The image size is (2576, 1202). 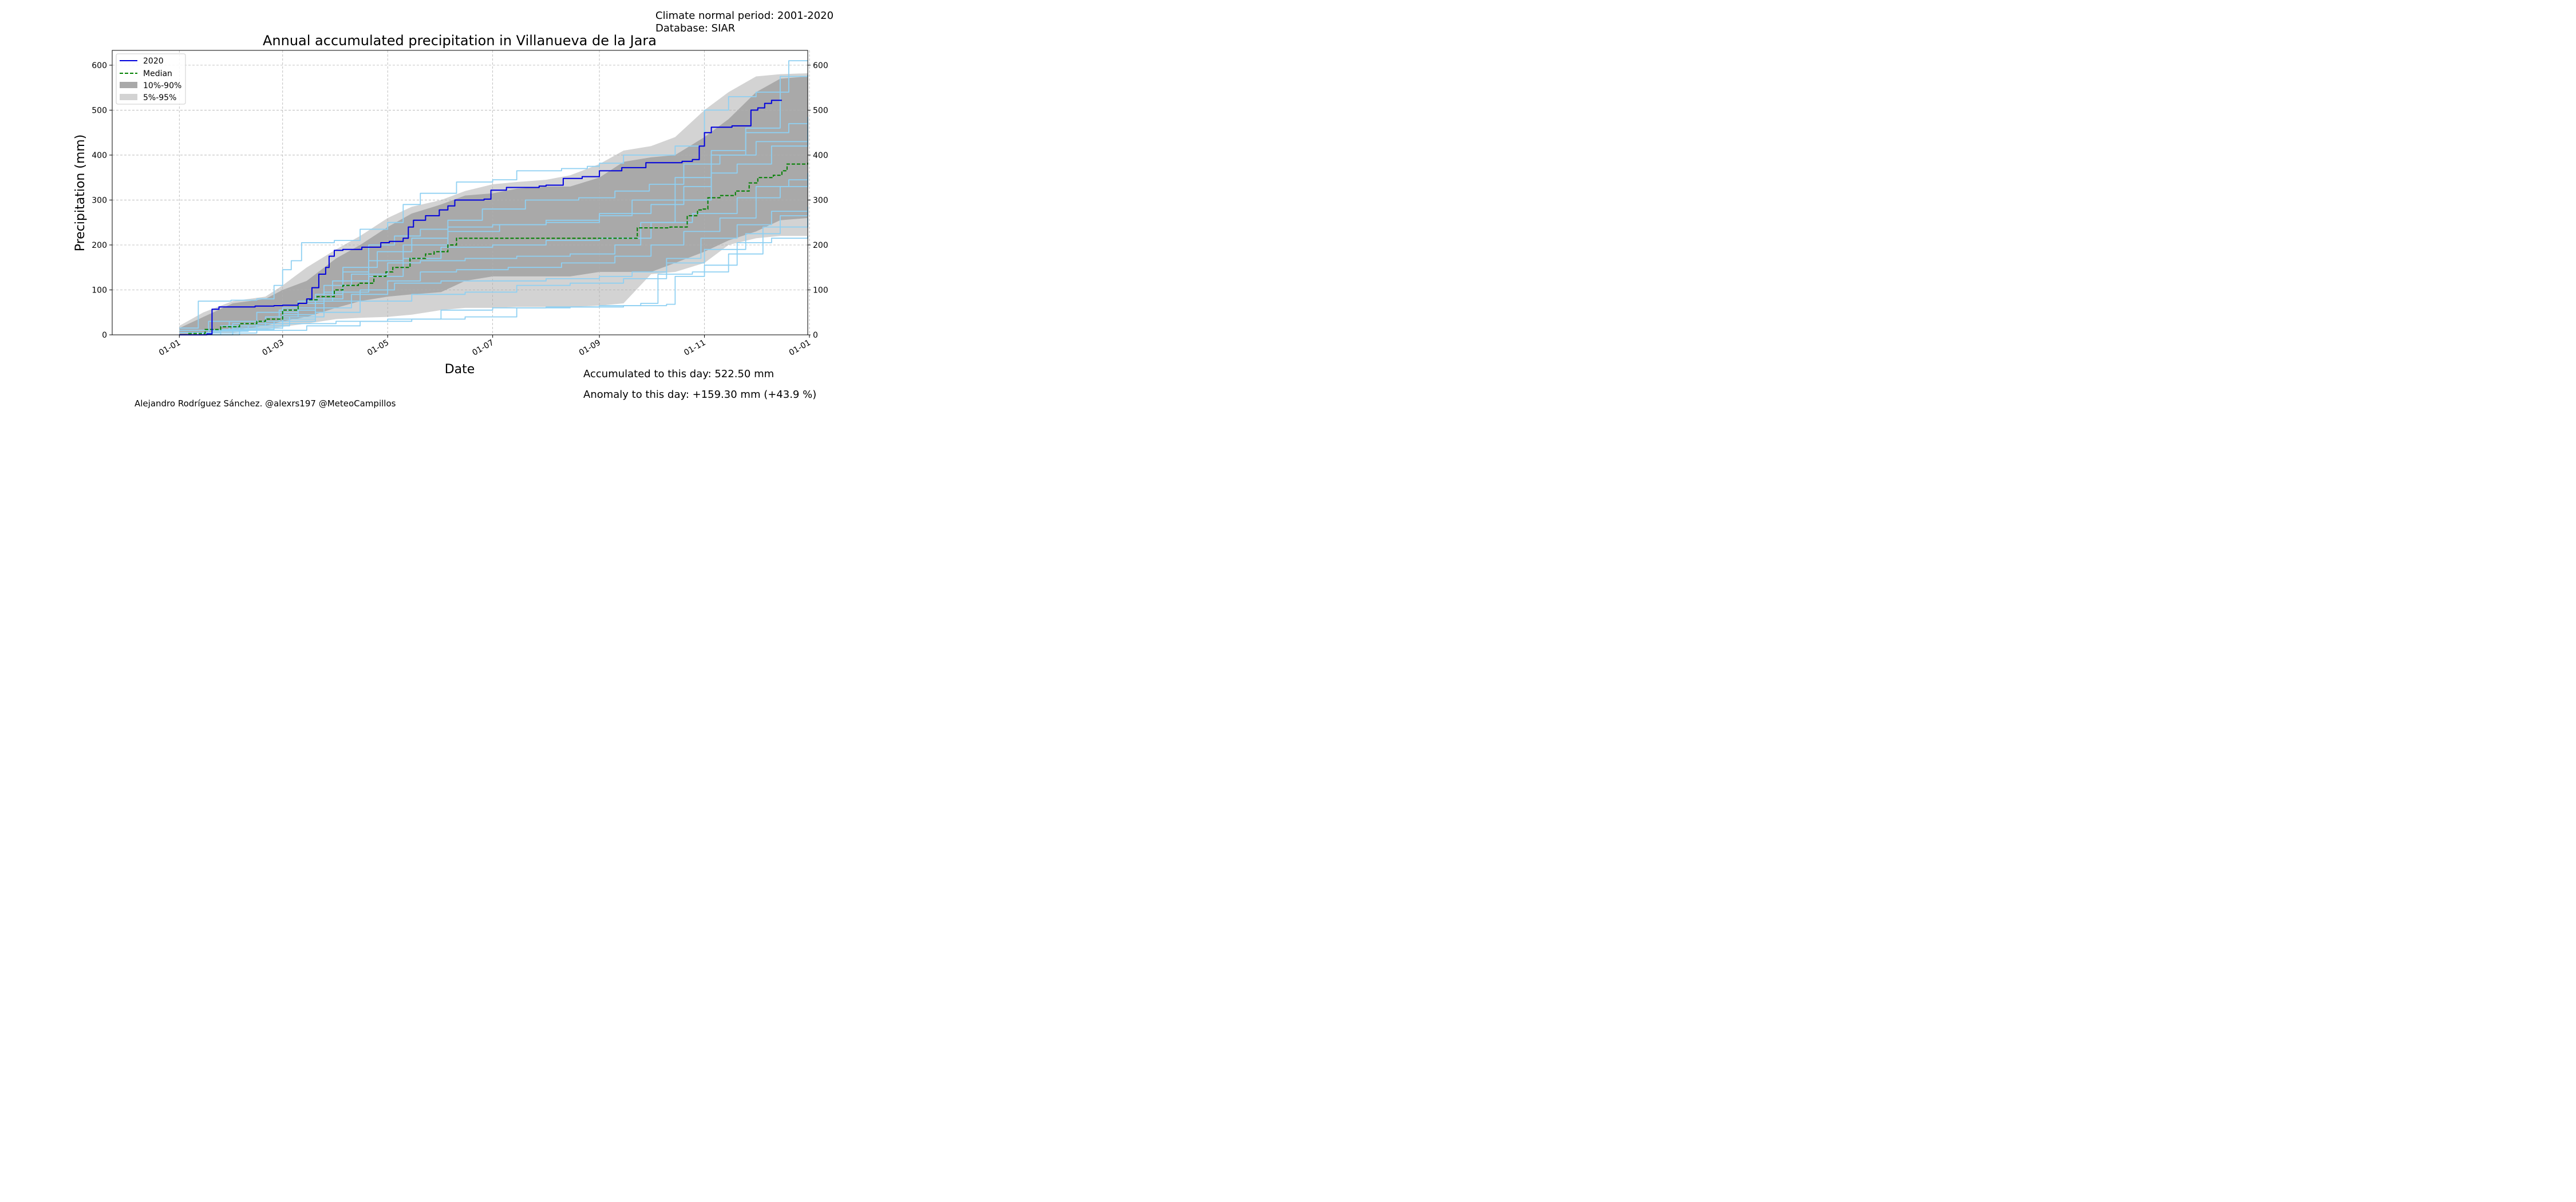 I want to click on plot-frame, so click(x=460, y=193).